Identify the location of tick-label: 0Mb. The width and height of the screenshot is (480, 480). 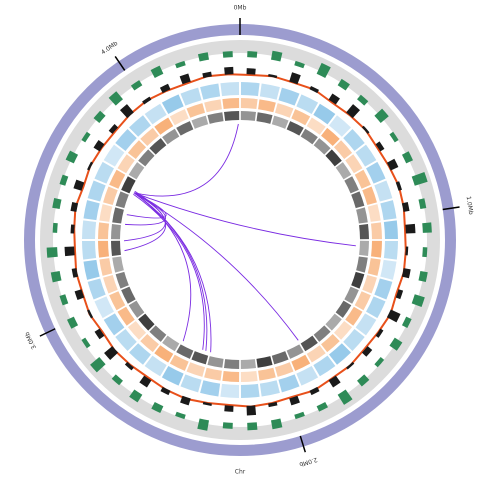
(240, 8).